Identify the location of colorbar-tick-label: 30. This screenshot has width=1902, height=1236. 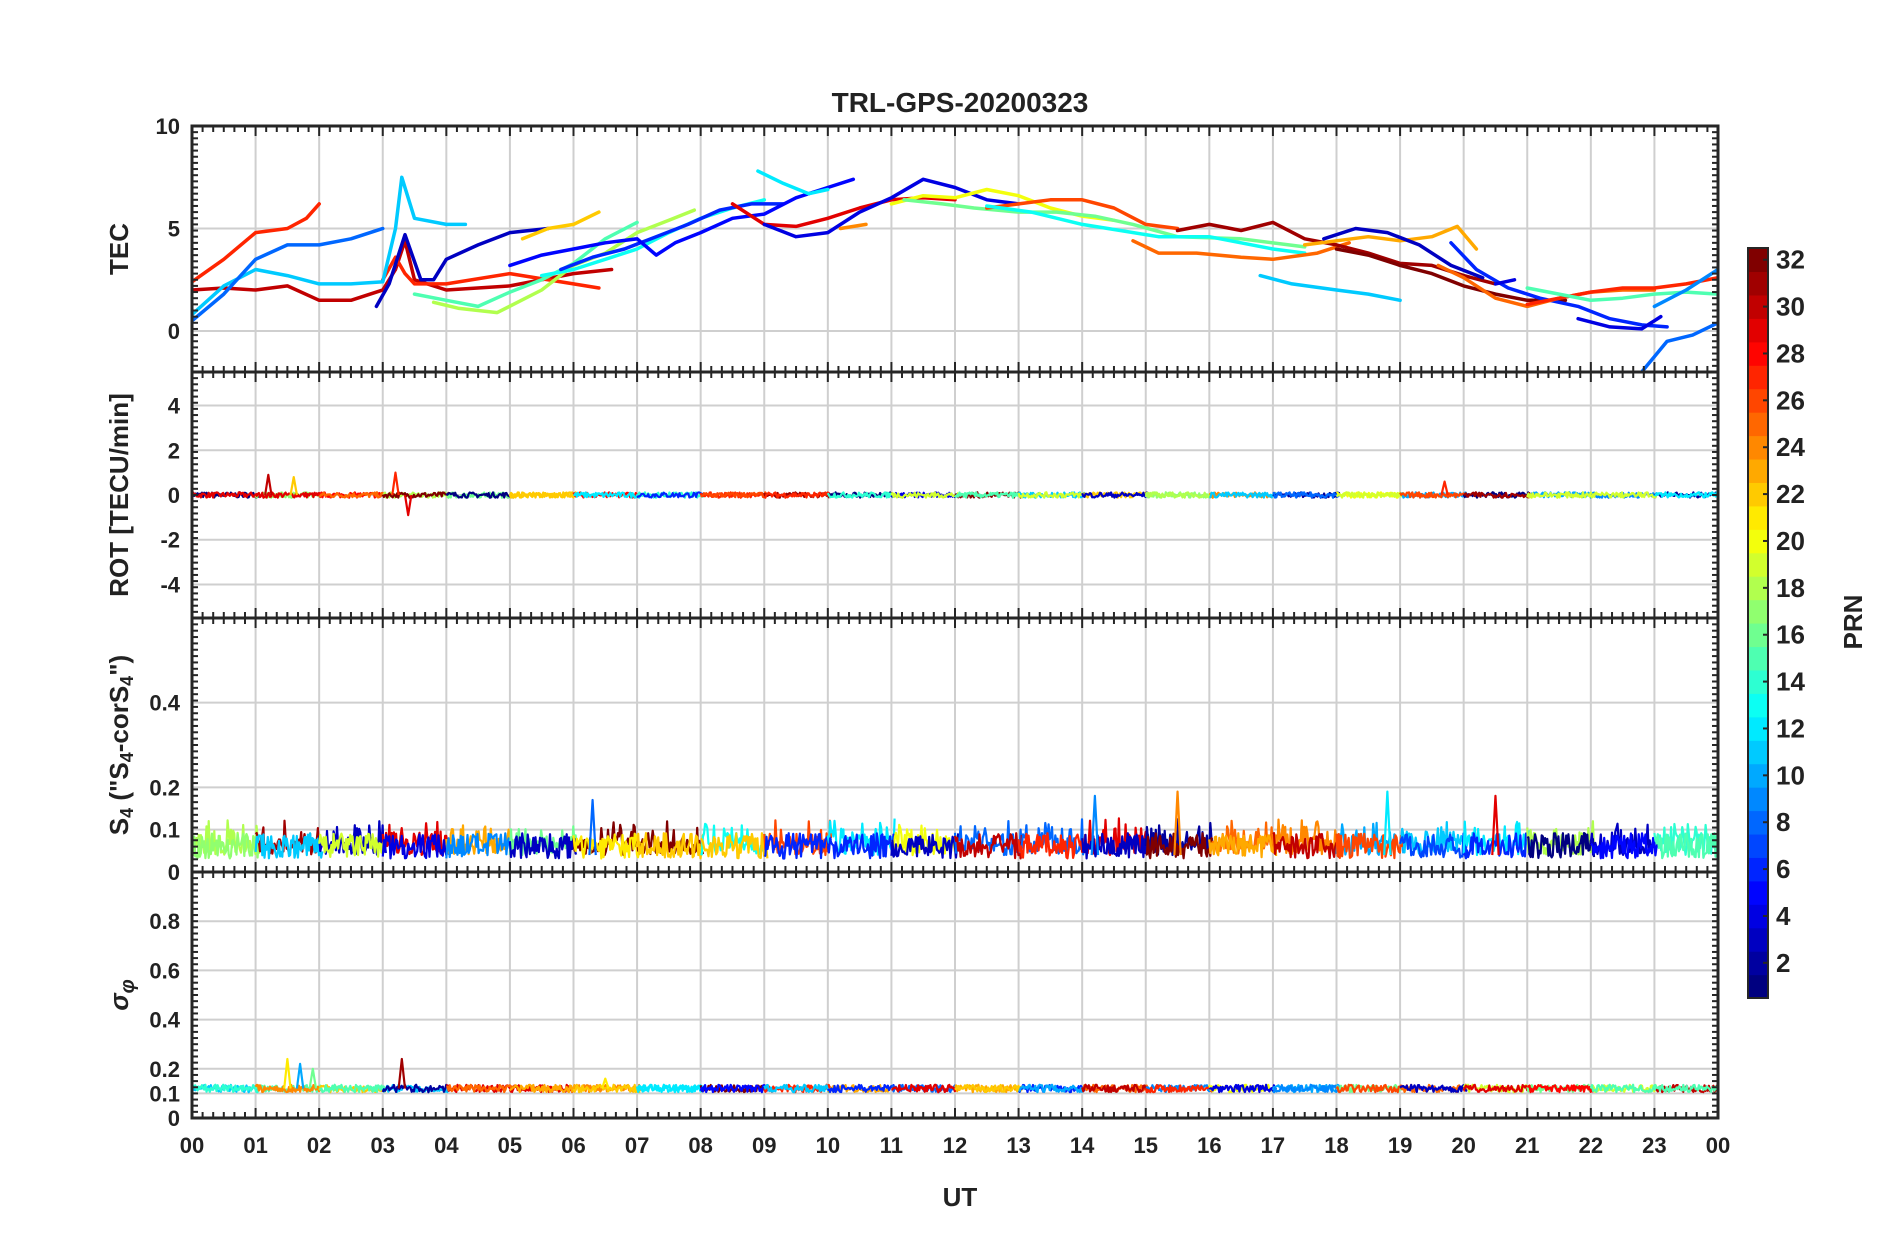
(1790, 307).